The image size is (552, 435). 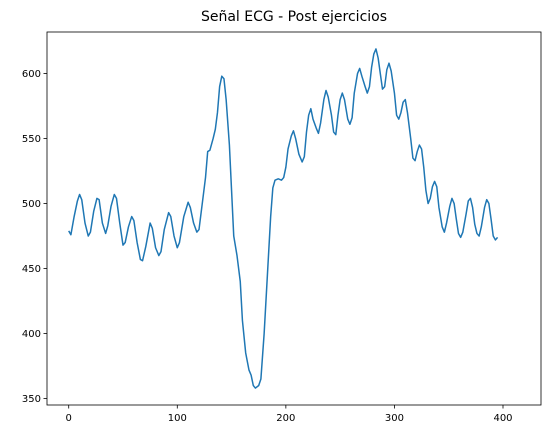 I want to click on y-tick-label: 500, so click(x=31, y=204).